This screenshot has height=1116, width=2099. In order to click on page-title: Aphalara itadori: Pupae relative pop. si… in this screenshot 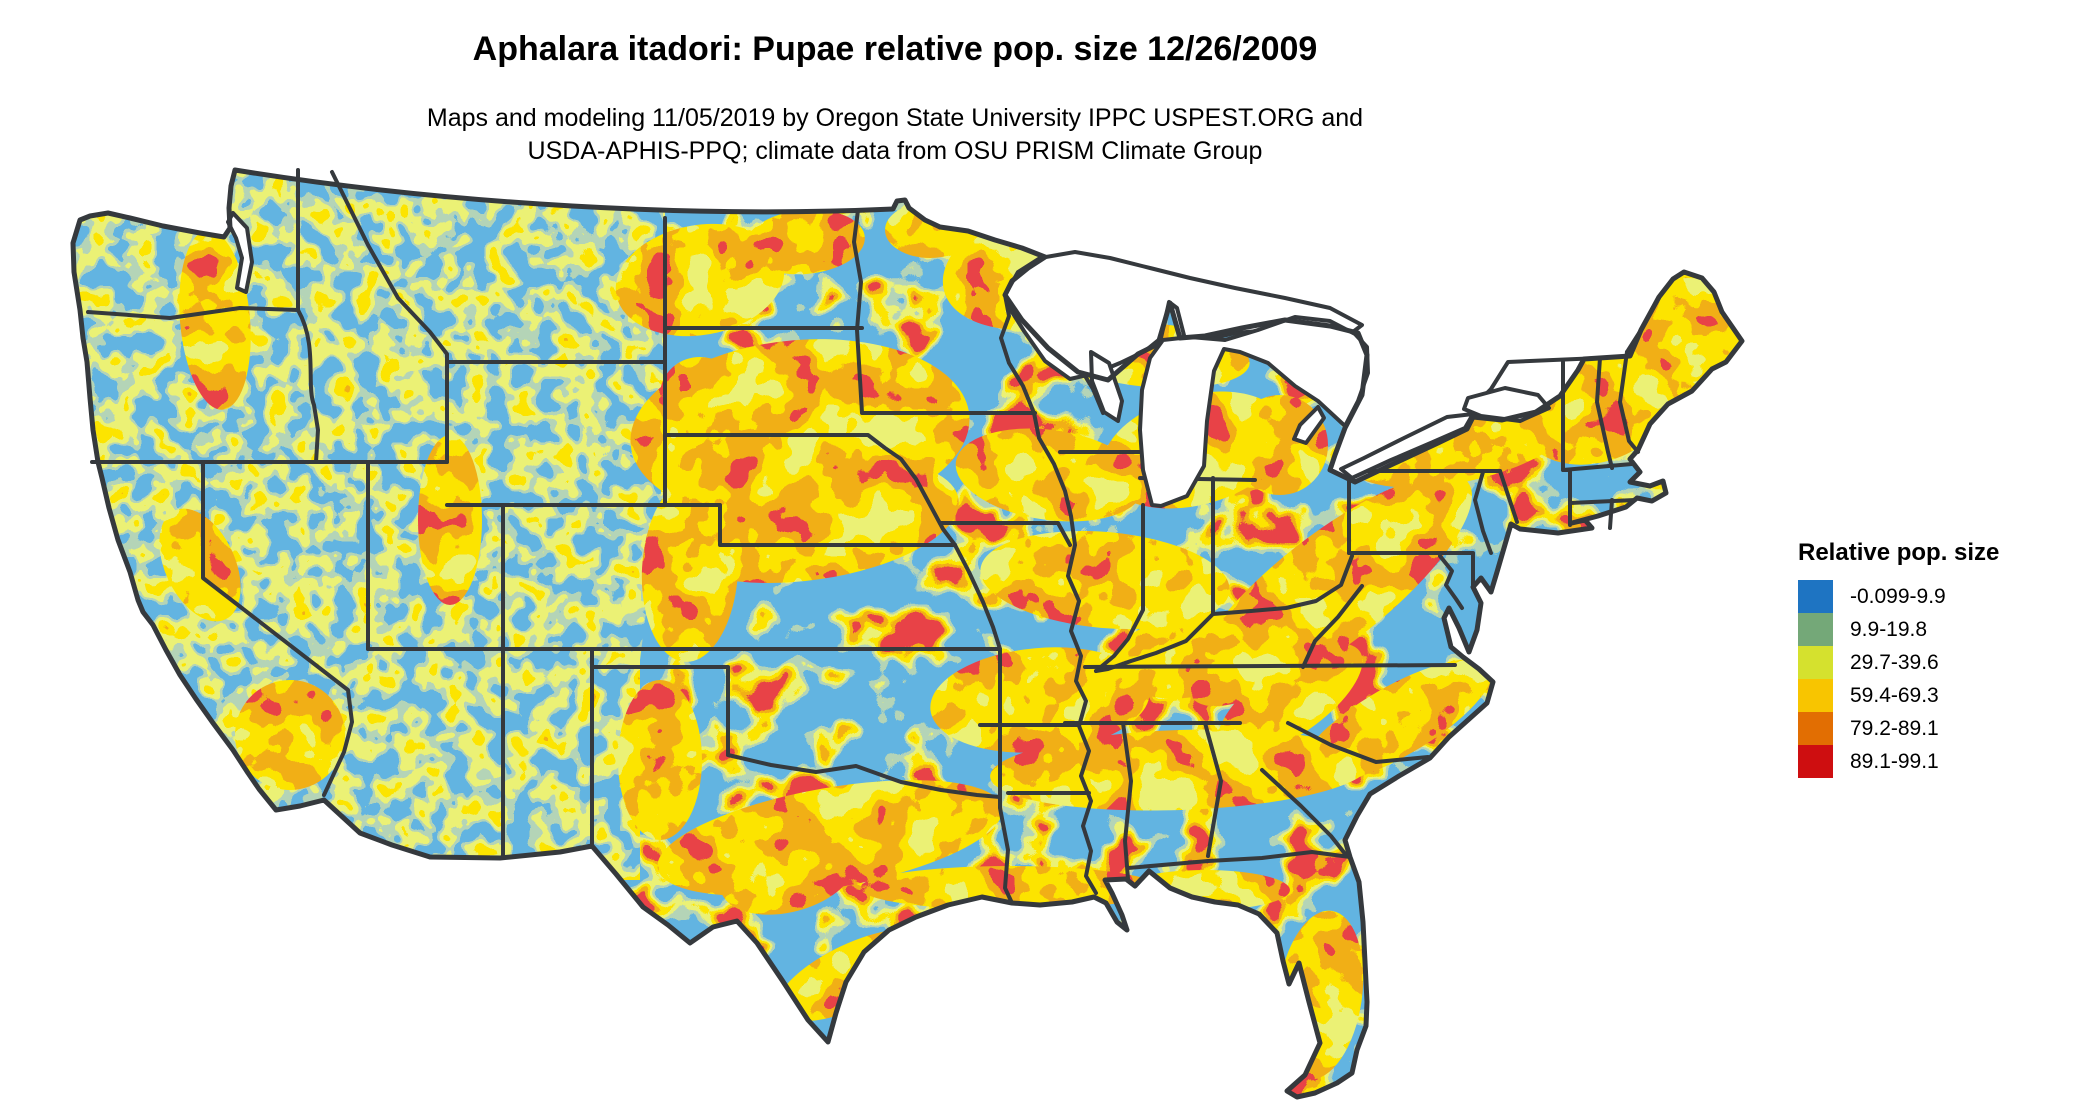, I will do `click(895, 49)`.